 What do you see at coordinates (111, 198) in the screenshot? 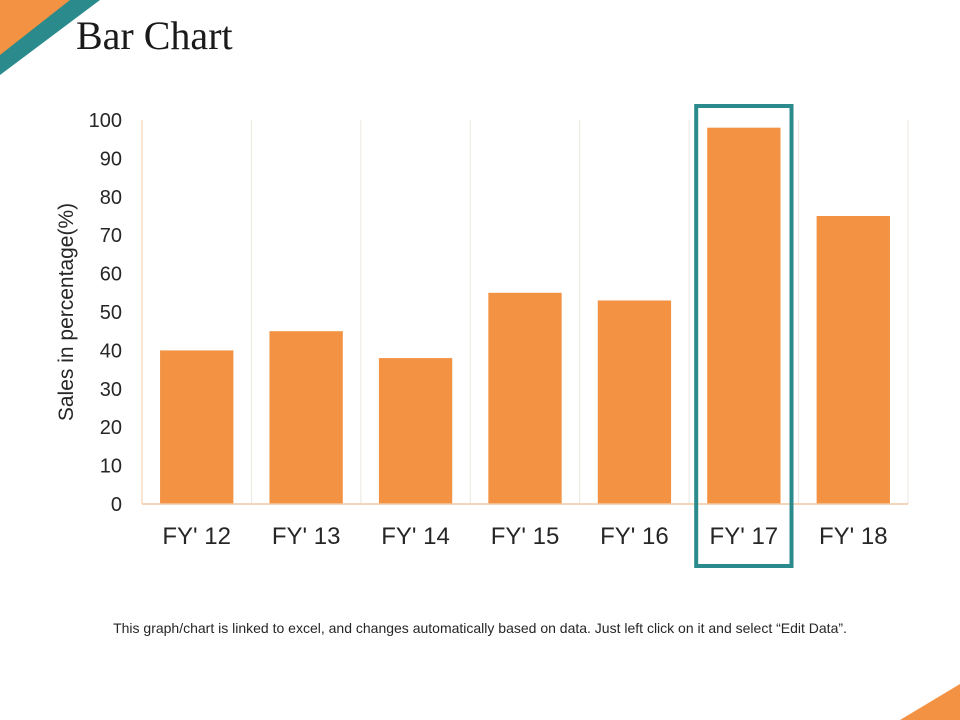
I see `y-tick-label: 80` at bounding box center [111, 198].